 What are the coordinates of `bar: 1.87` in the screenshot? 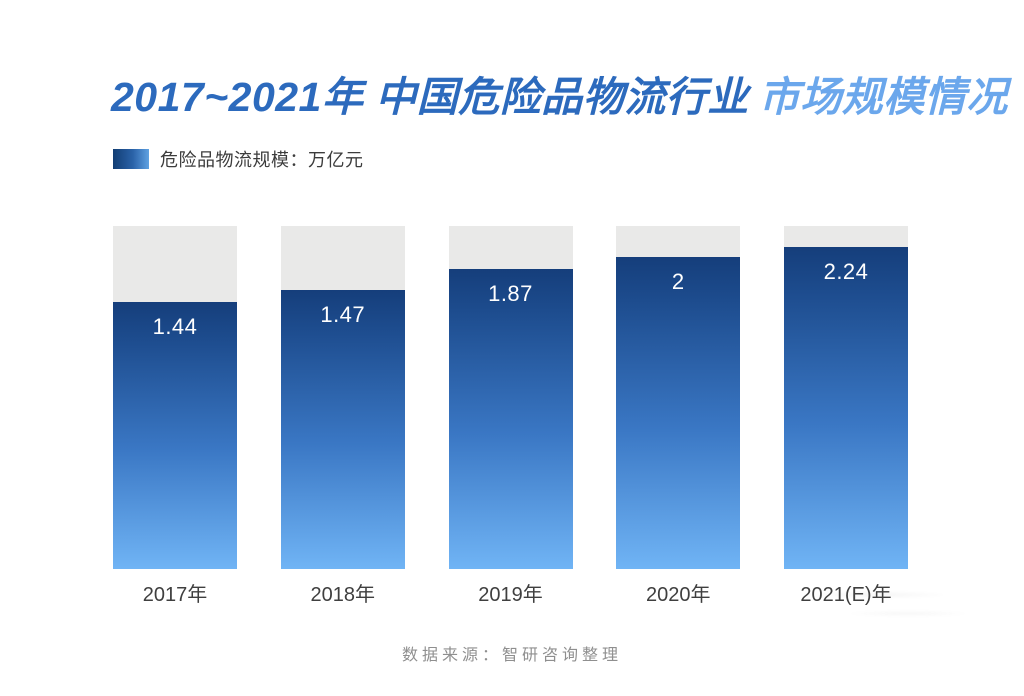 It's located at (510, 418).